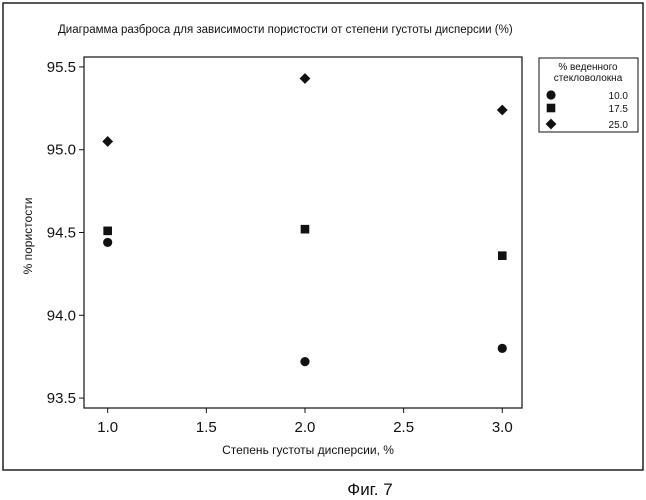 The width and height of the screenshot is (646, 500). I want to click on legend: % веденного стекловолокна 10.0 17.5 25.0, so click(588, 95).